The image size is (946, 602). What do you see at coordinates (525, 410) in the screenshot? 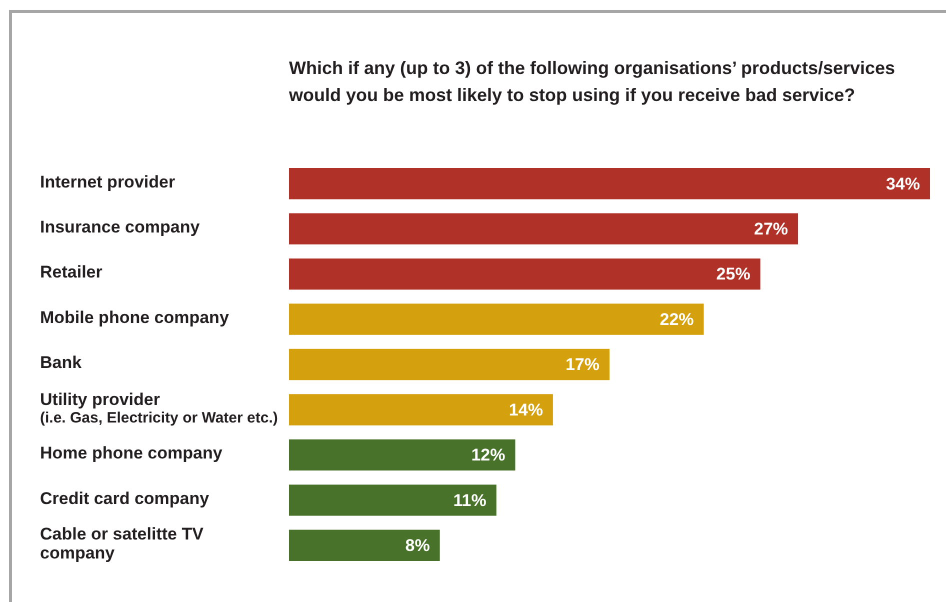
I see `data-label: 14%` at bounding box center [525, 410].